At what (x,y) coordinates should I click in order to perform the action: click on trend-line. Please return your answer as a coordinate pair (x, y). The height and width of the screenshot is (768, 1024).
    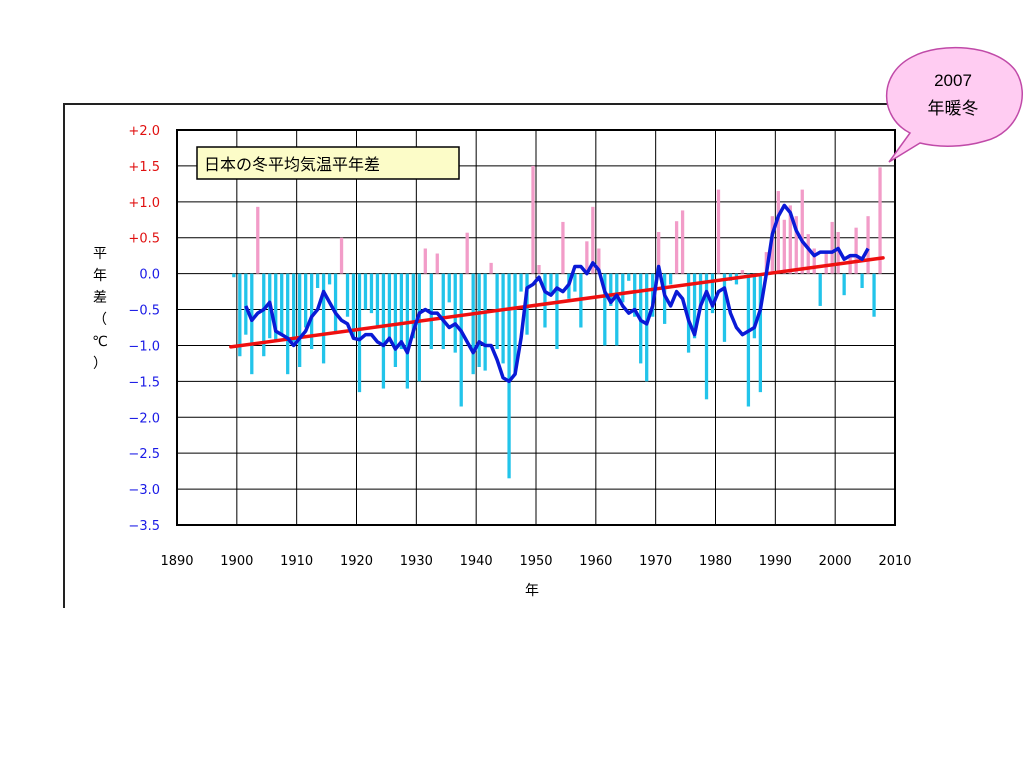
    Looking at the image, I should click on (557, 302).